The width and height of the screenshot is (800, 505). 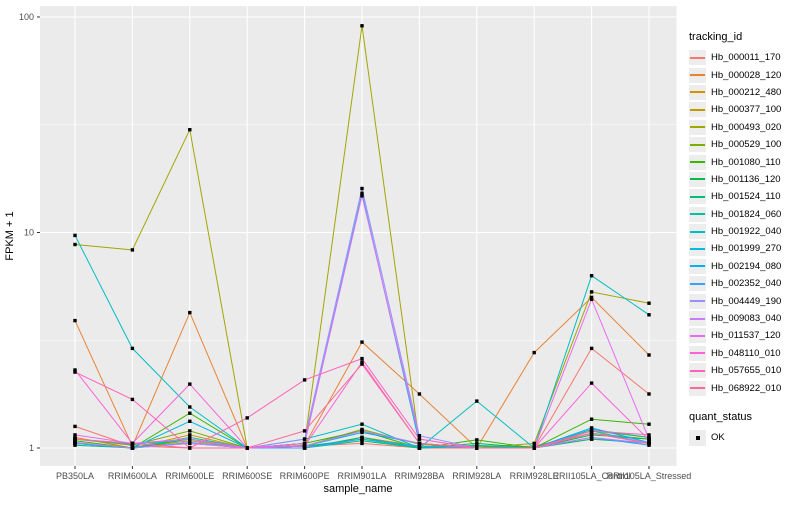 What do you see at coordinates (592, 476) in the screenshot?
I see `x-tick-label: RRII105LA_Control` at bounding box center [592, 476].